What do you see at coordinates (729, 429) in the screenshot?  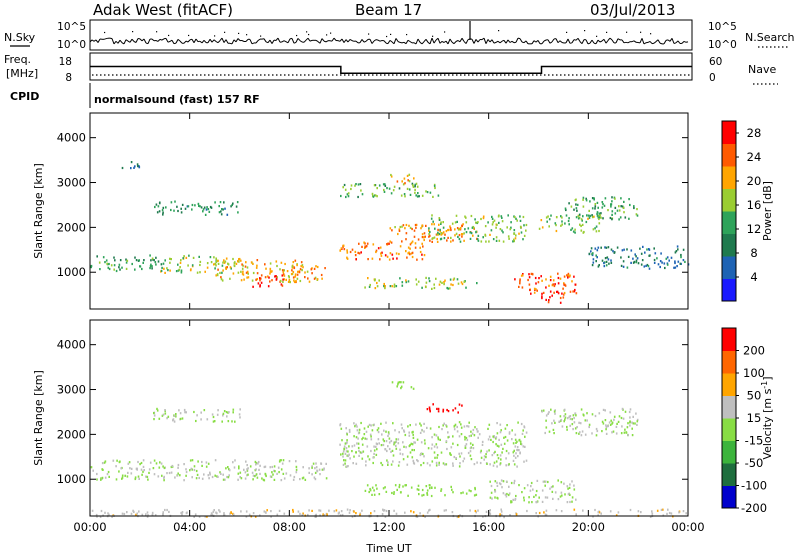 I see `colorbar-segment` at bounding box center [729, 429].